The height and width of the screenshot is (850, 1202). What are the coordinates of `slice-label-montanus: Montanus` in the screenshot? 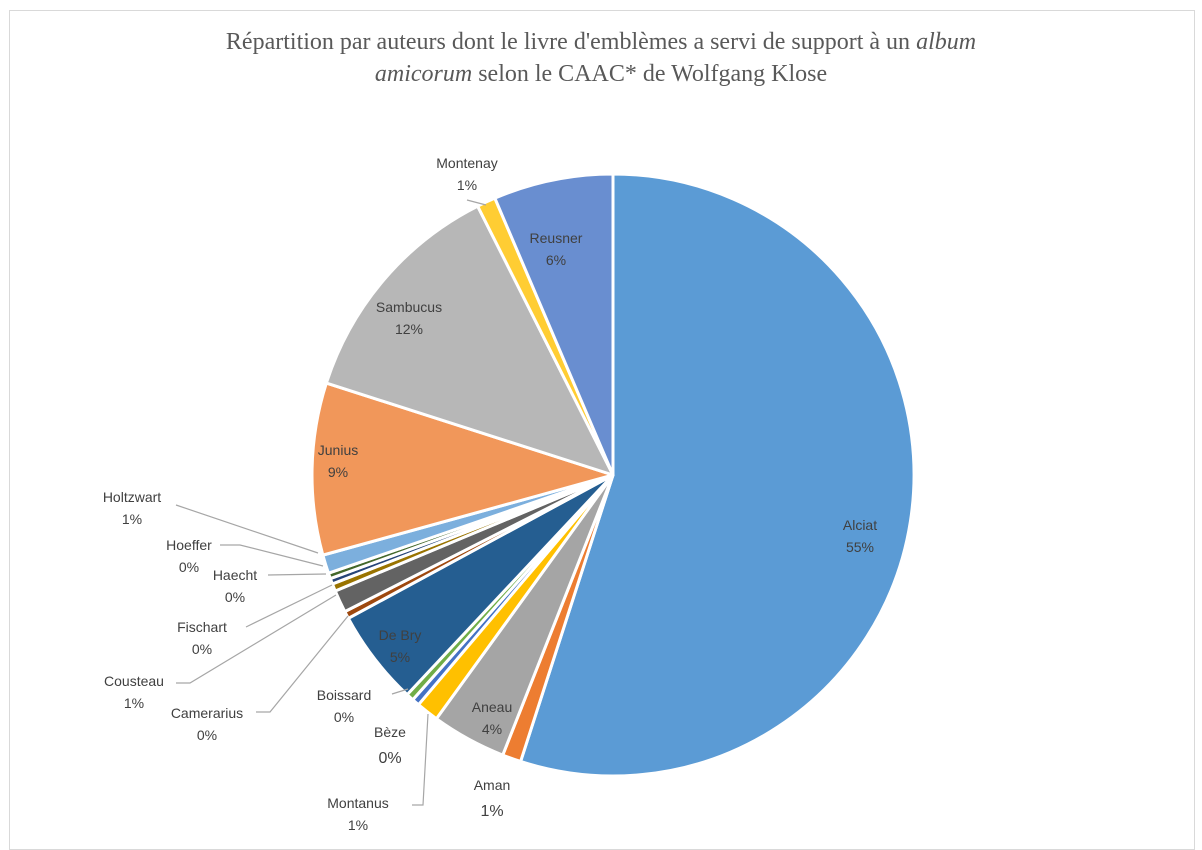 It's located at (357, 803).